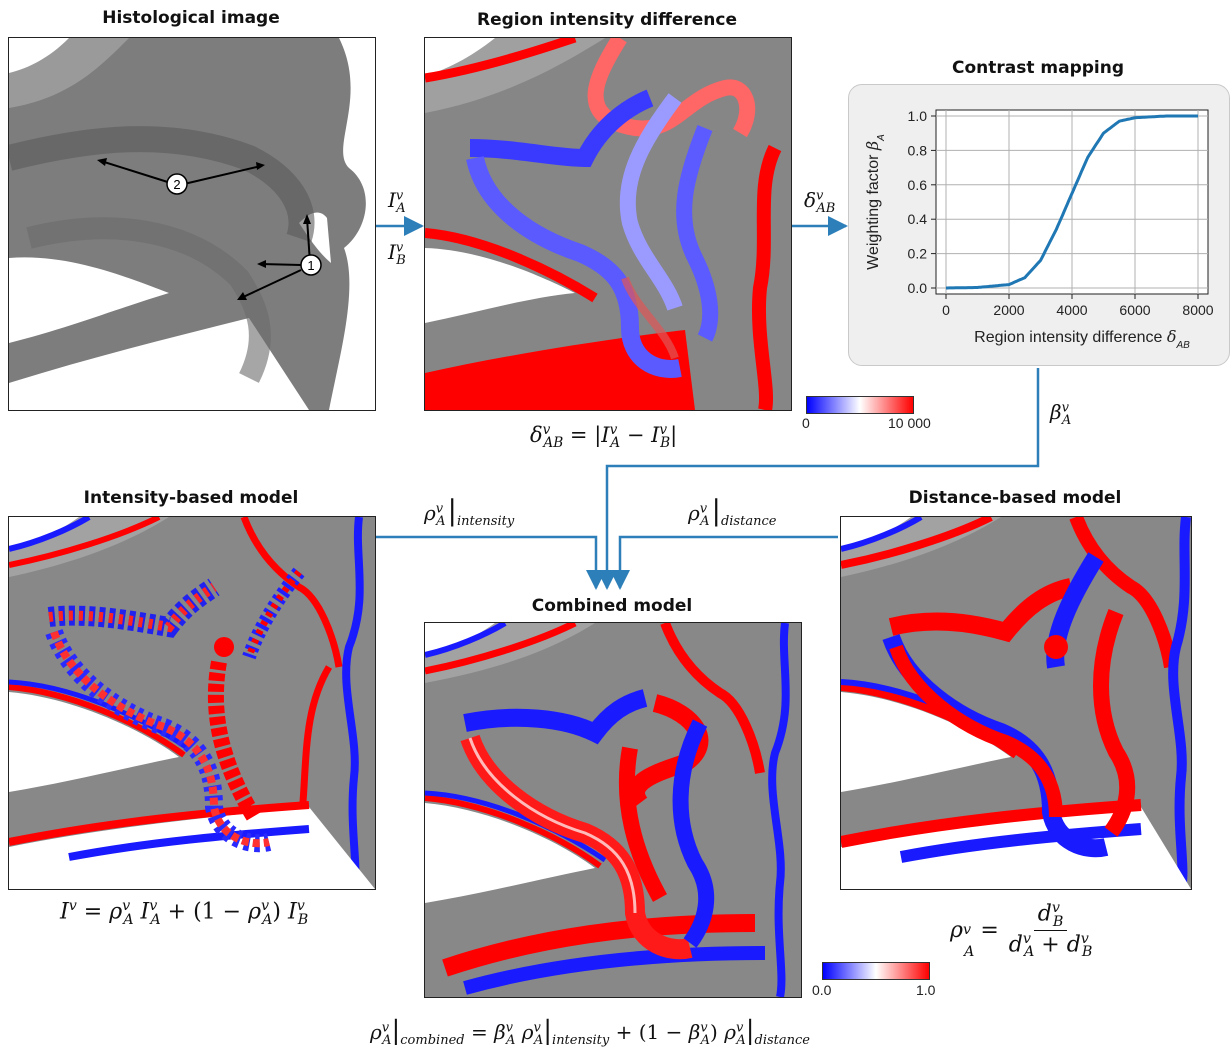 This screenshot has width=1232, height=1055. I want to click on histological-title: Histological image, so click(191, 18).